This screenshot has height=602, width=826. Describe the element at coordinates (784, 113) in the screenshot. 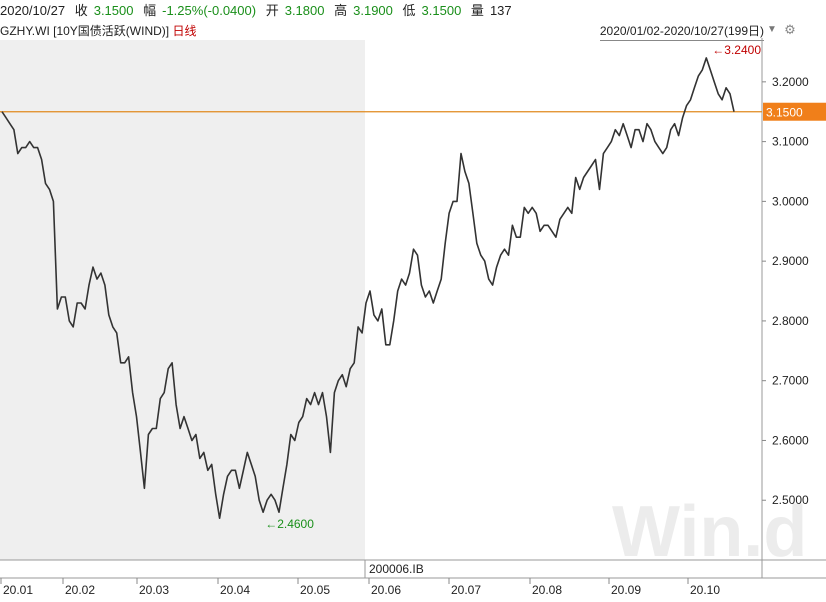

I see `current-price-label: 3.1500` at that location.